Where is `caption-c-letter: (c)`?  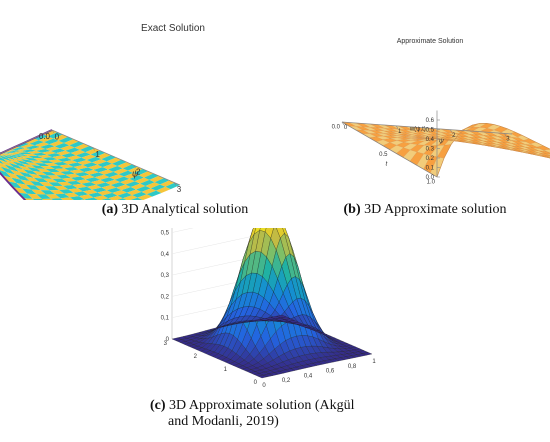
caption-c-letter: (c) is located at coordinates (158, 405).